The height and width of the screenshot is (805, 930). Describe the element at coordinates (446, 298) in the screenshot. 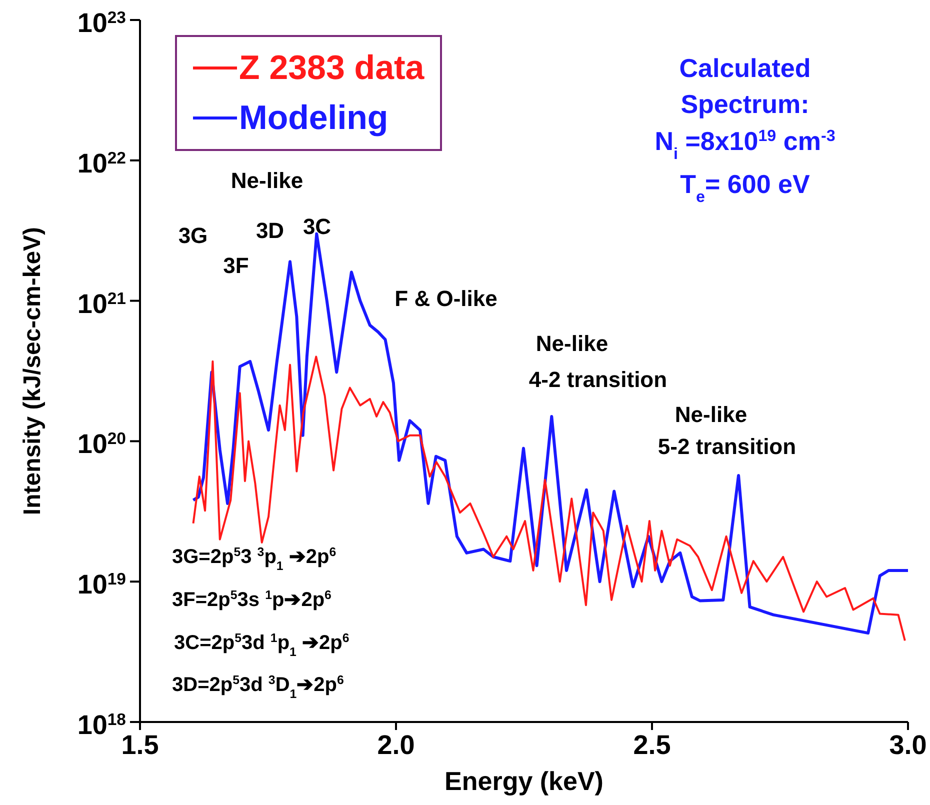

I see `annotation: F & O-like` at that location.